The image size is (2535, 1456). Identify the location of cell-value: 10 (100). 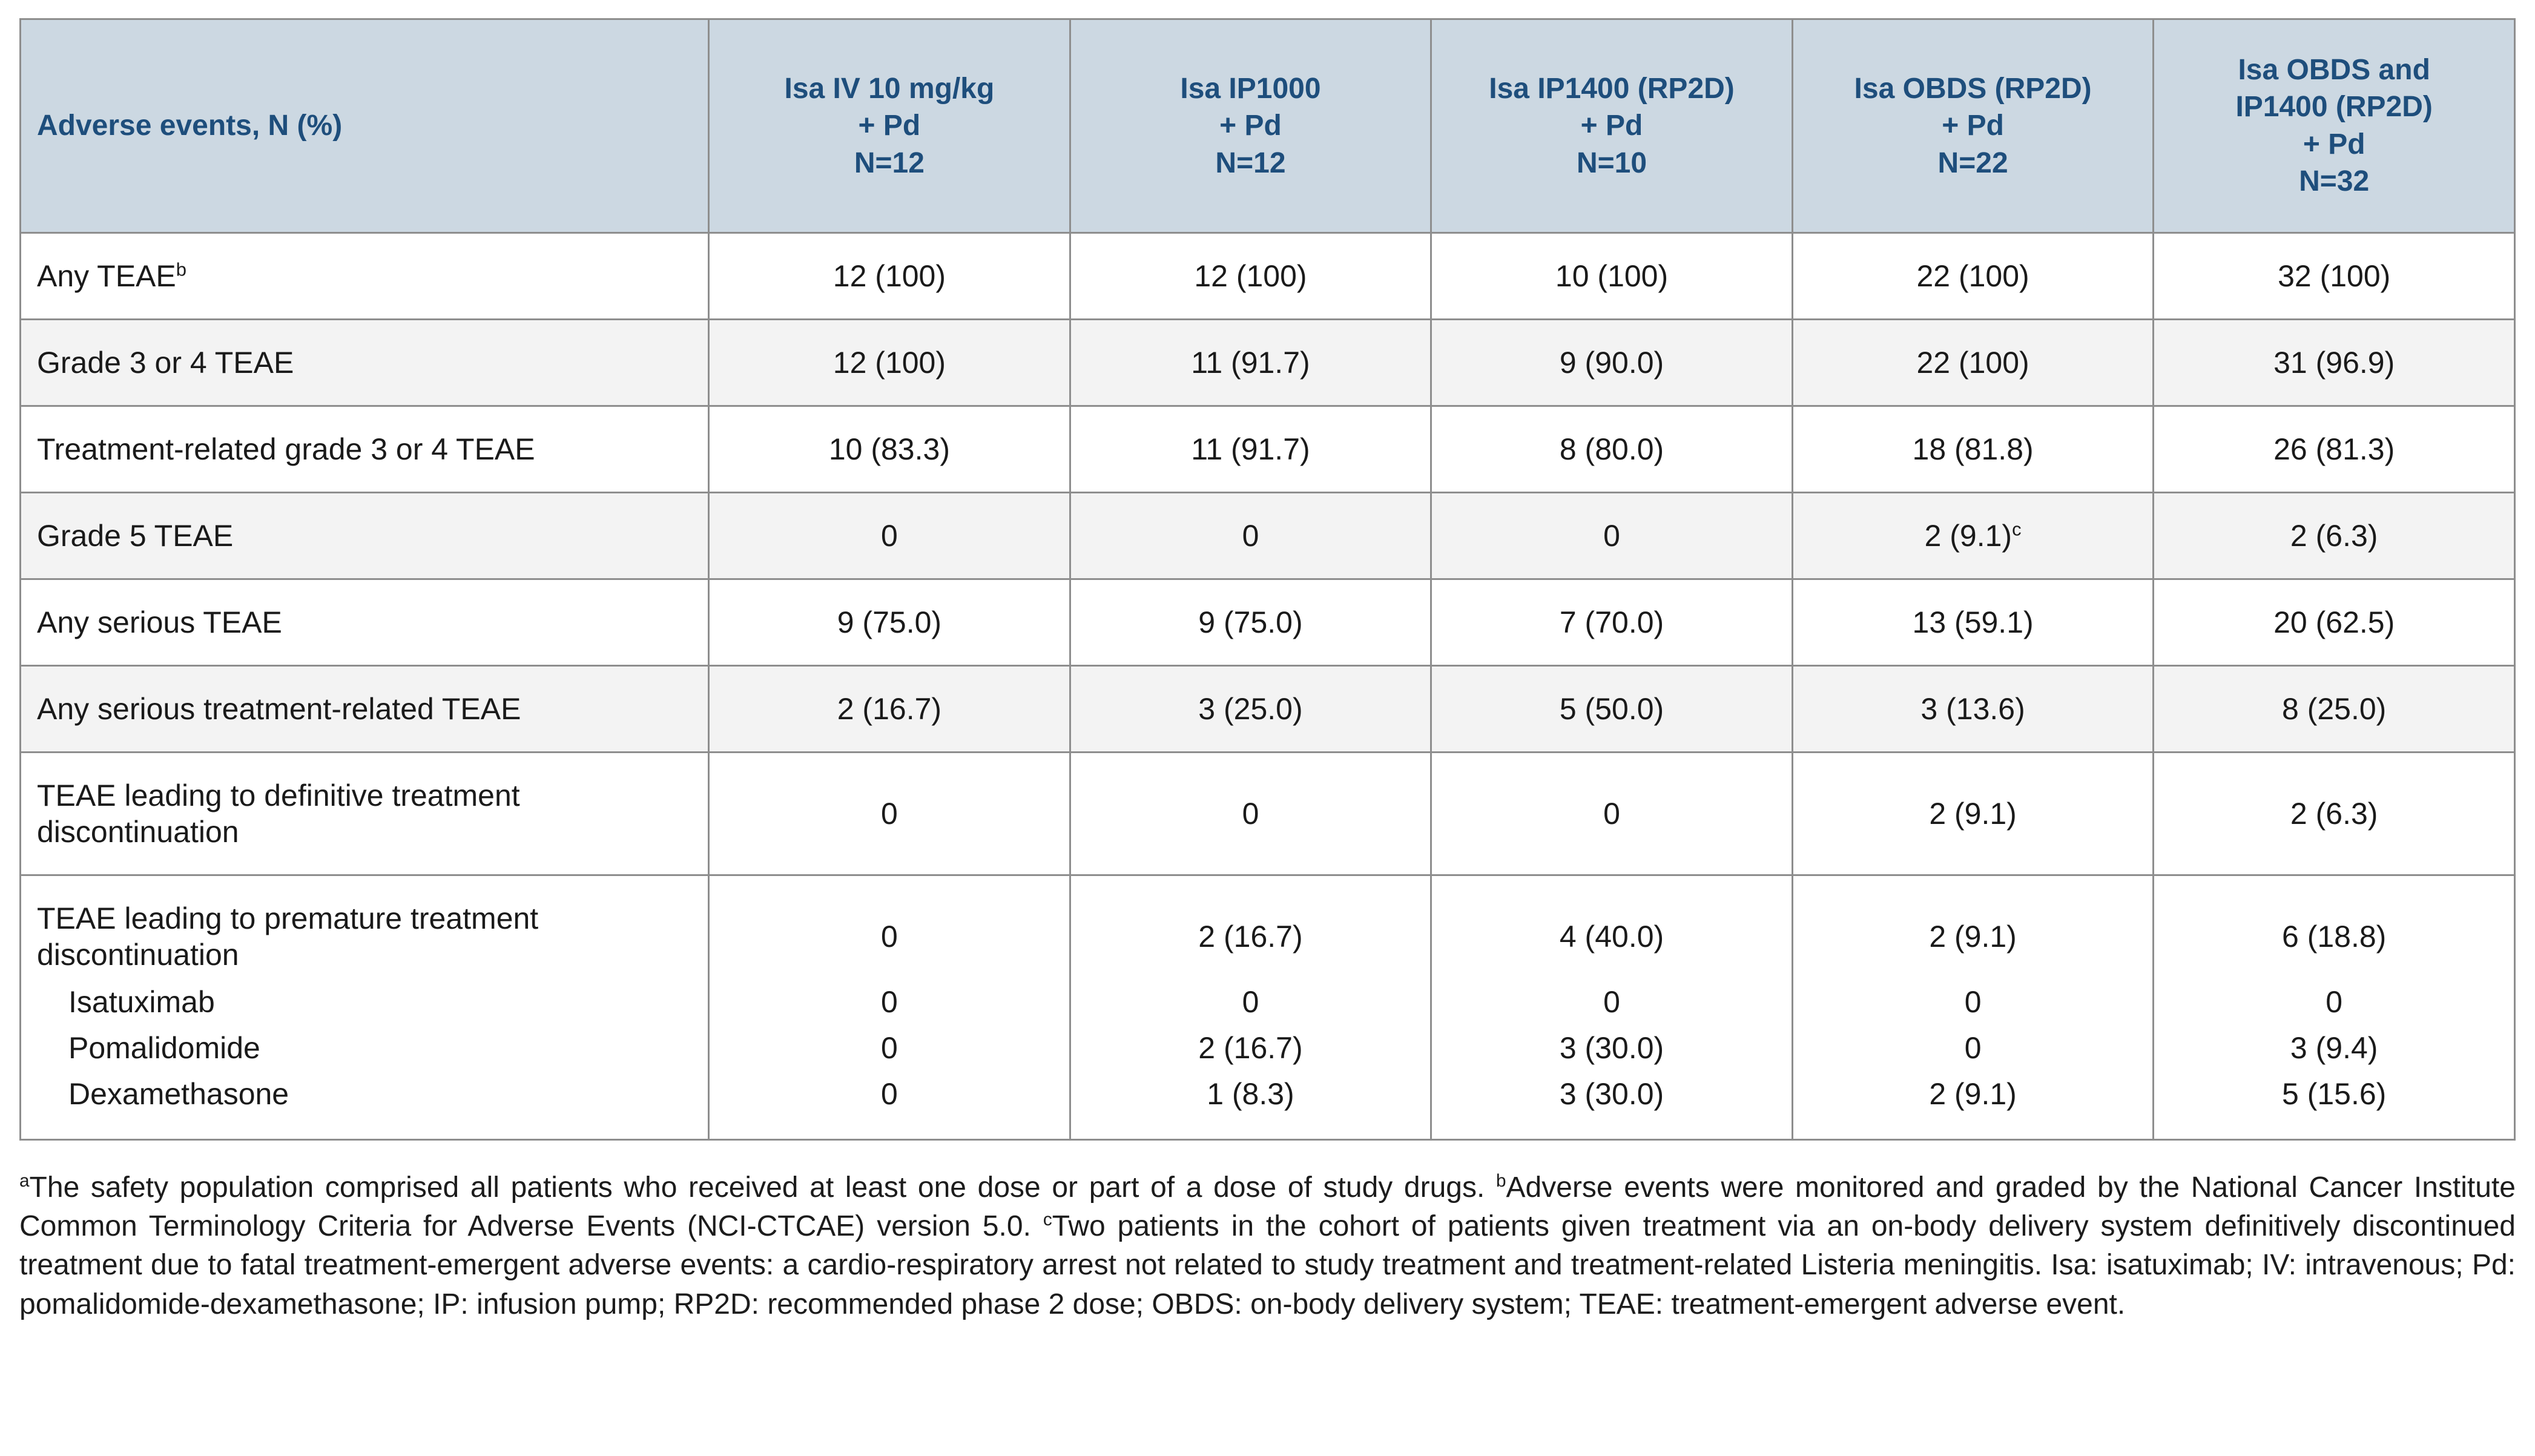
(1612, 276).